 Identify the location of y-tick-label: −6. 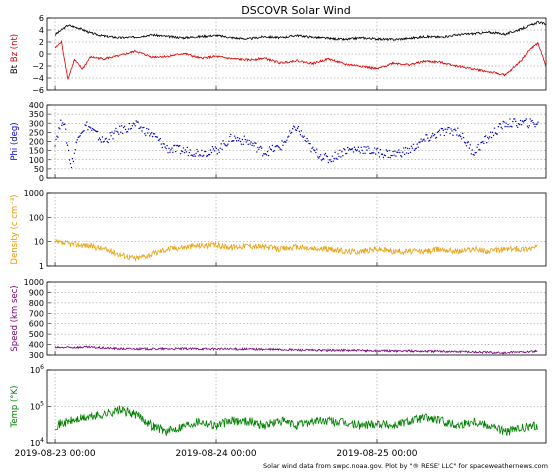
(38, 90).